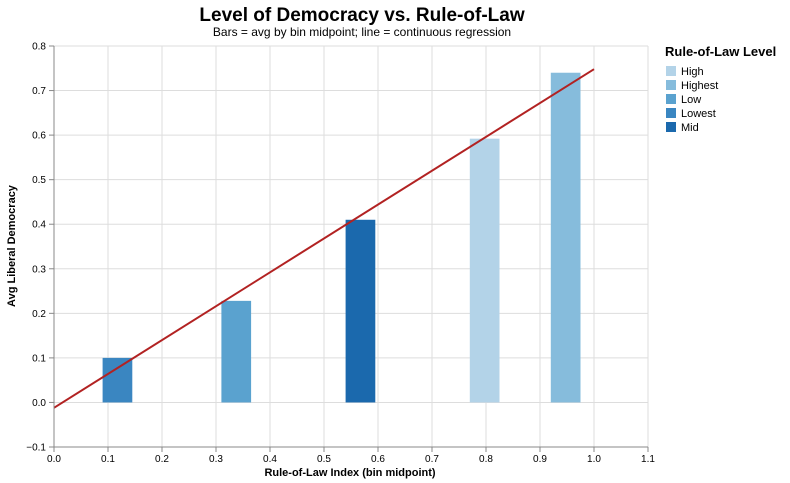 The height and width of the screenshot is (483, 790). What do you see at coordinates (54, 459) in the screenshot?
I see `x-tick-label: 0.0` at bounding box center [54, 459].